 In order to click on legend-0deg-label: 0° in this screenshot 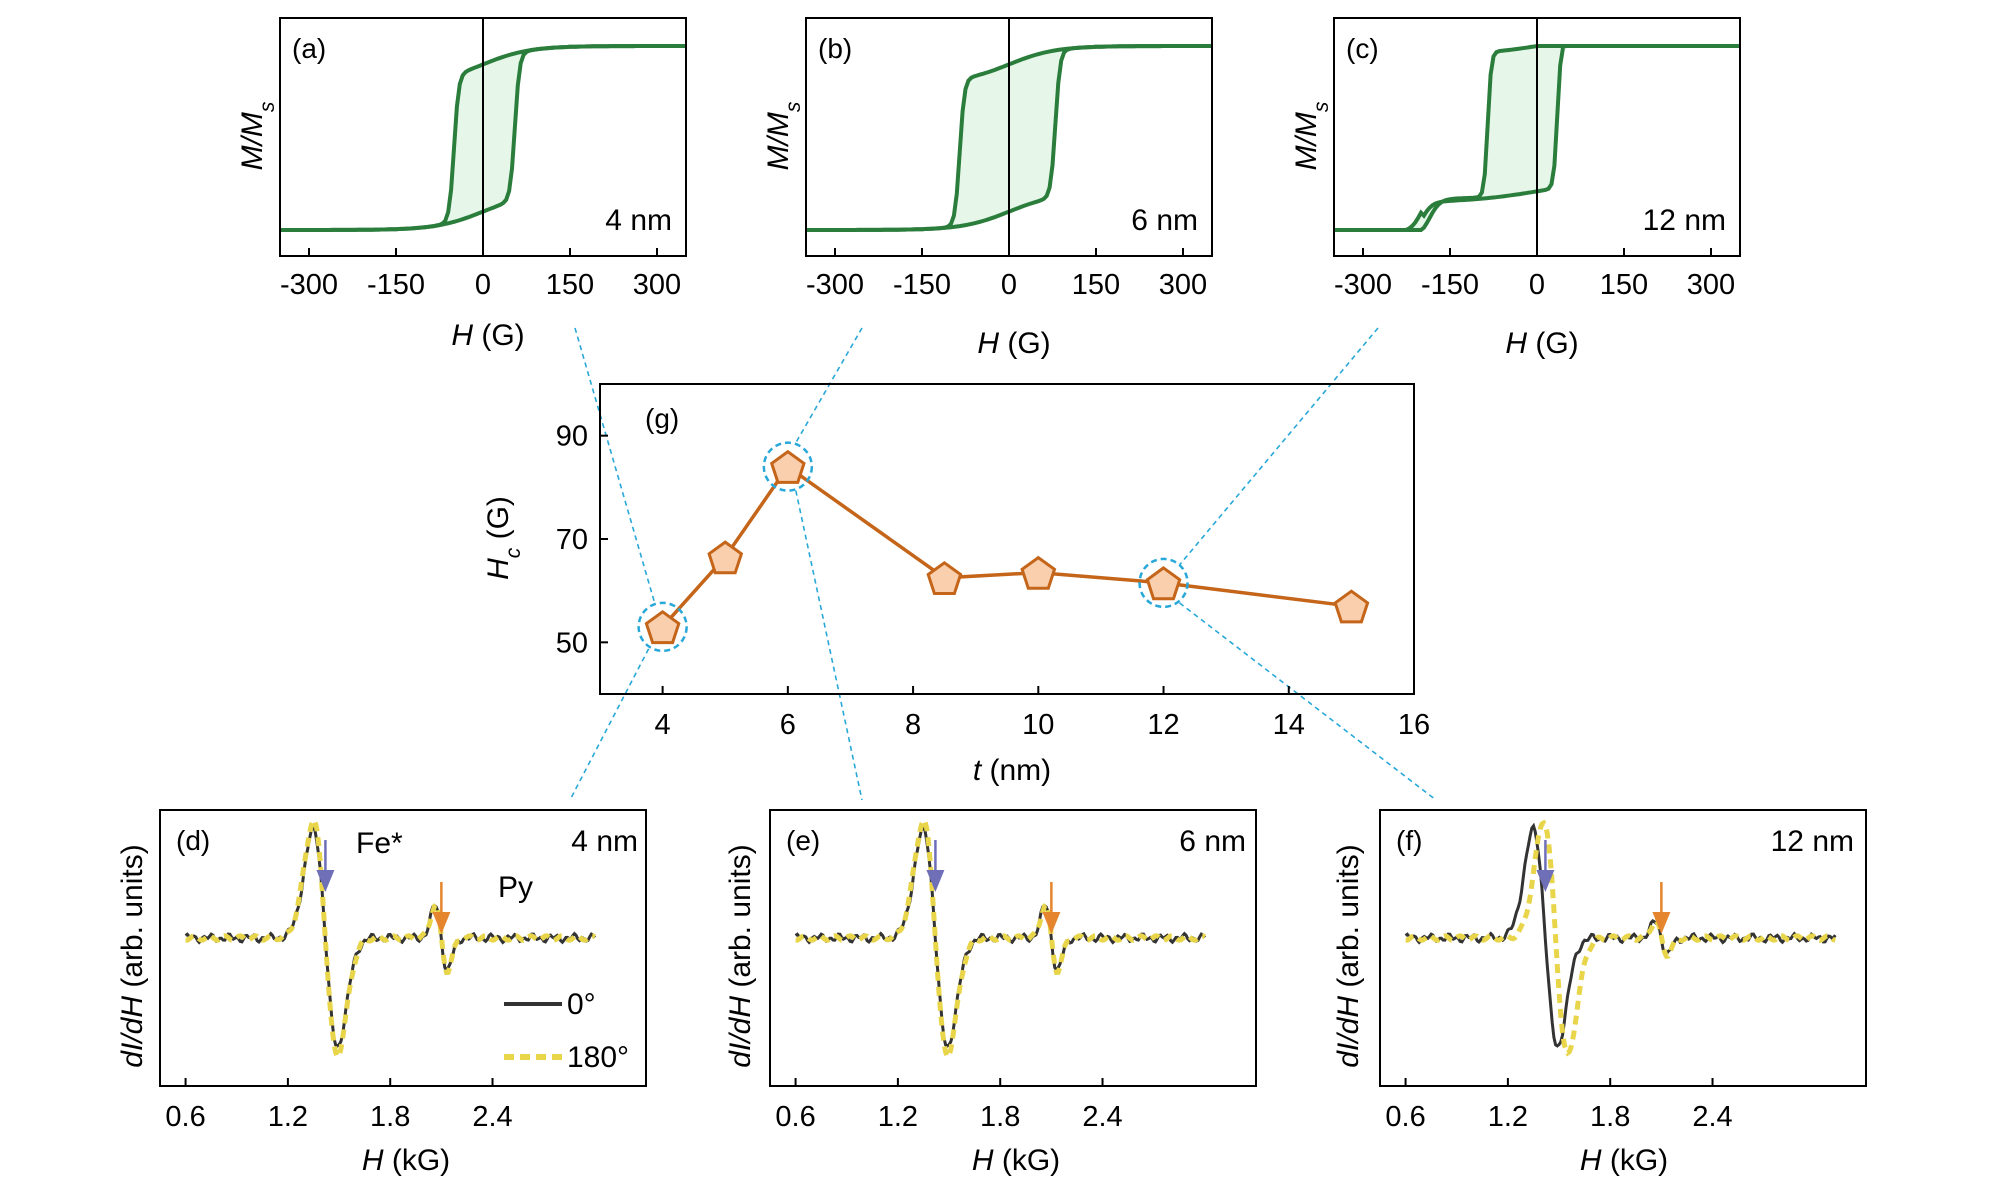, I will do `click(581, 1004)`.